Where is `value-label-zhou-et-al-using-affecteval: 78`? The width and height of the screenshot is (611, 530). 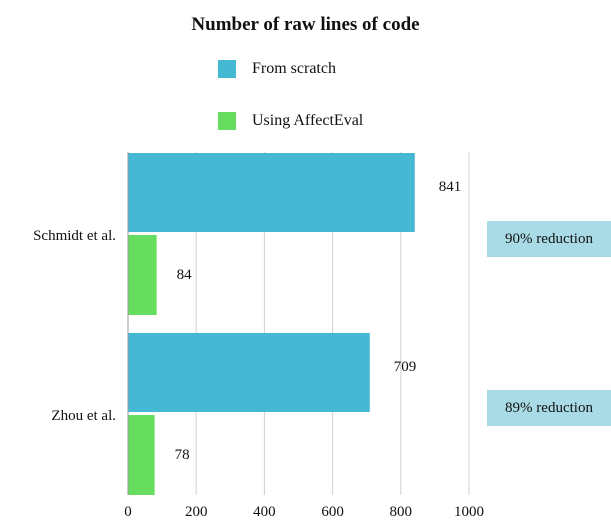 value-label-zhou-et-al-using-affecteval: 78 is located at coordinates (182, 455).